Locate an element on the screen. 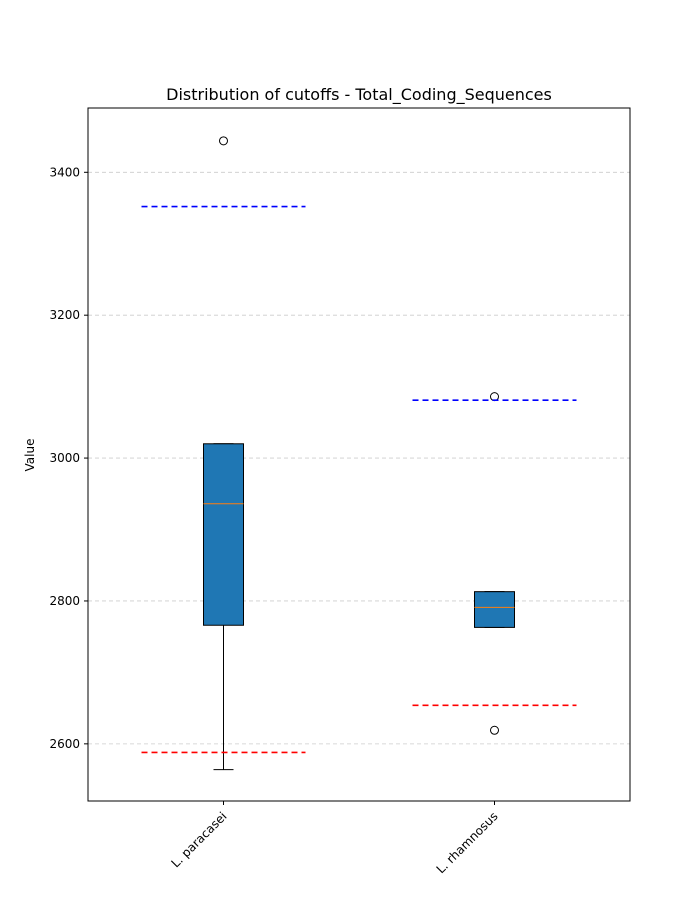  y-axis-title: Value is located at coordinates (30, 455).